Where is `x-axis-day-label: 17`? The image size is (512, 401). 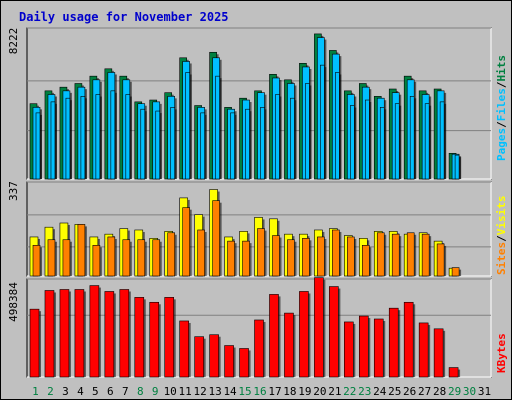
x-axis-day-label: 17 is located at coordinates (274, 391).